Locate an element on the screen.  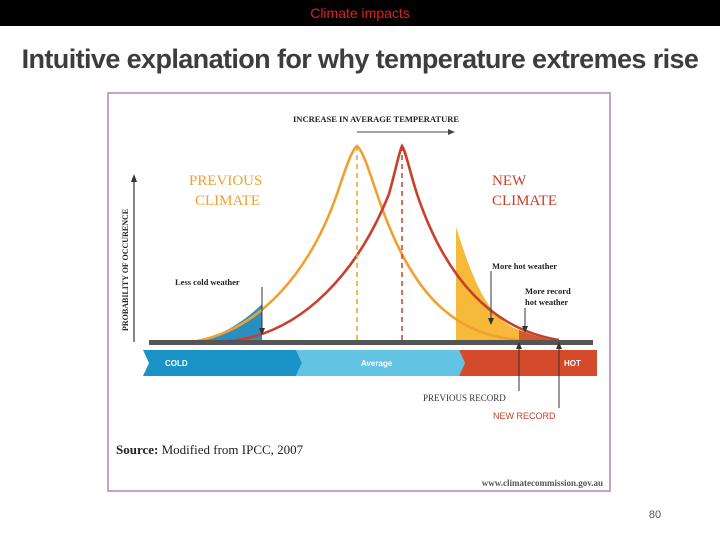
hot-label: HOT is located at coordinates (572, 363).